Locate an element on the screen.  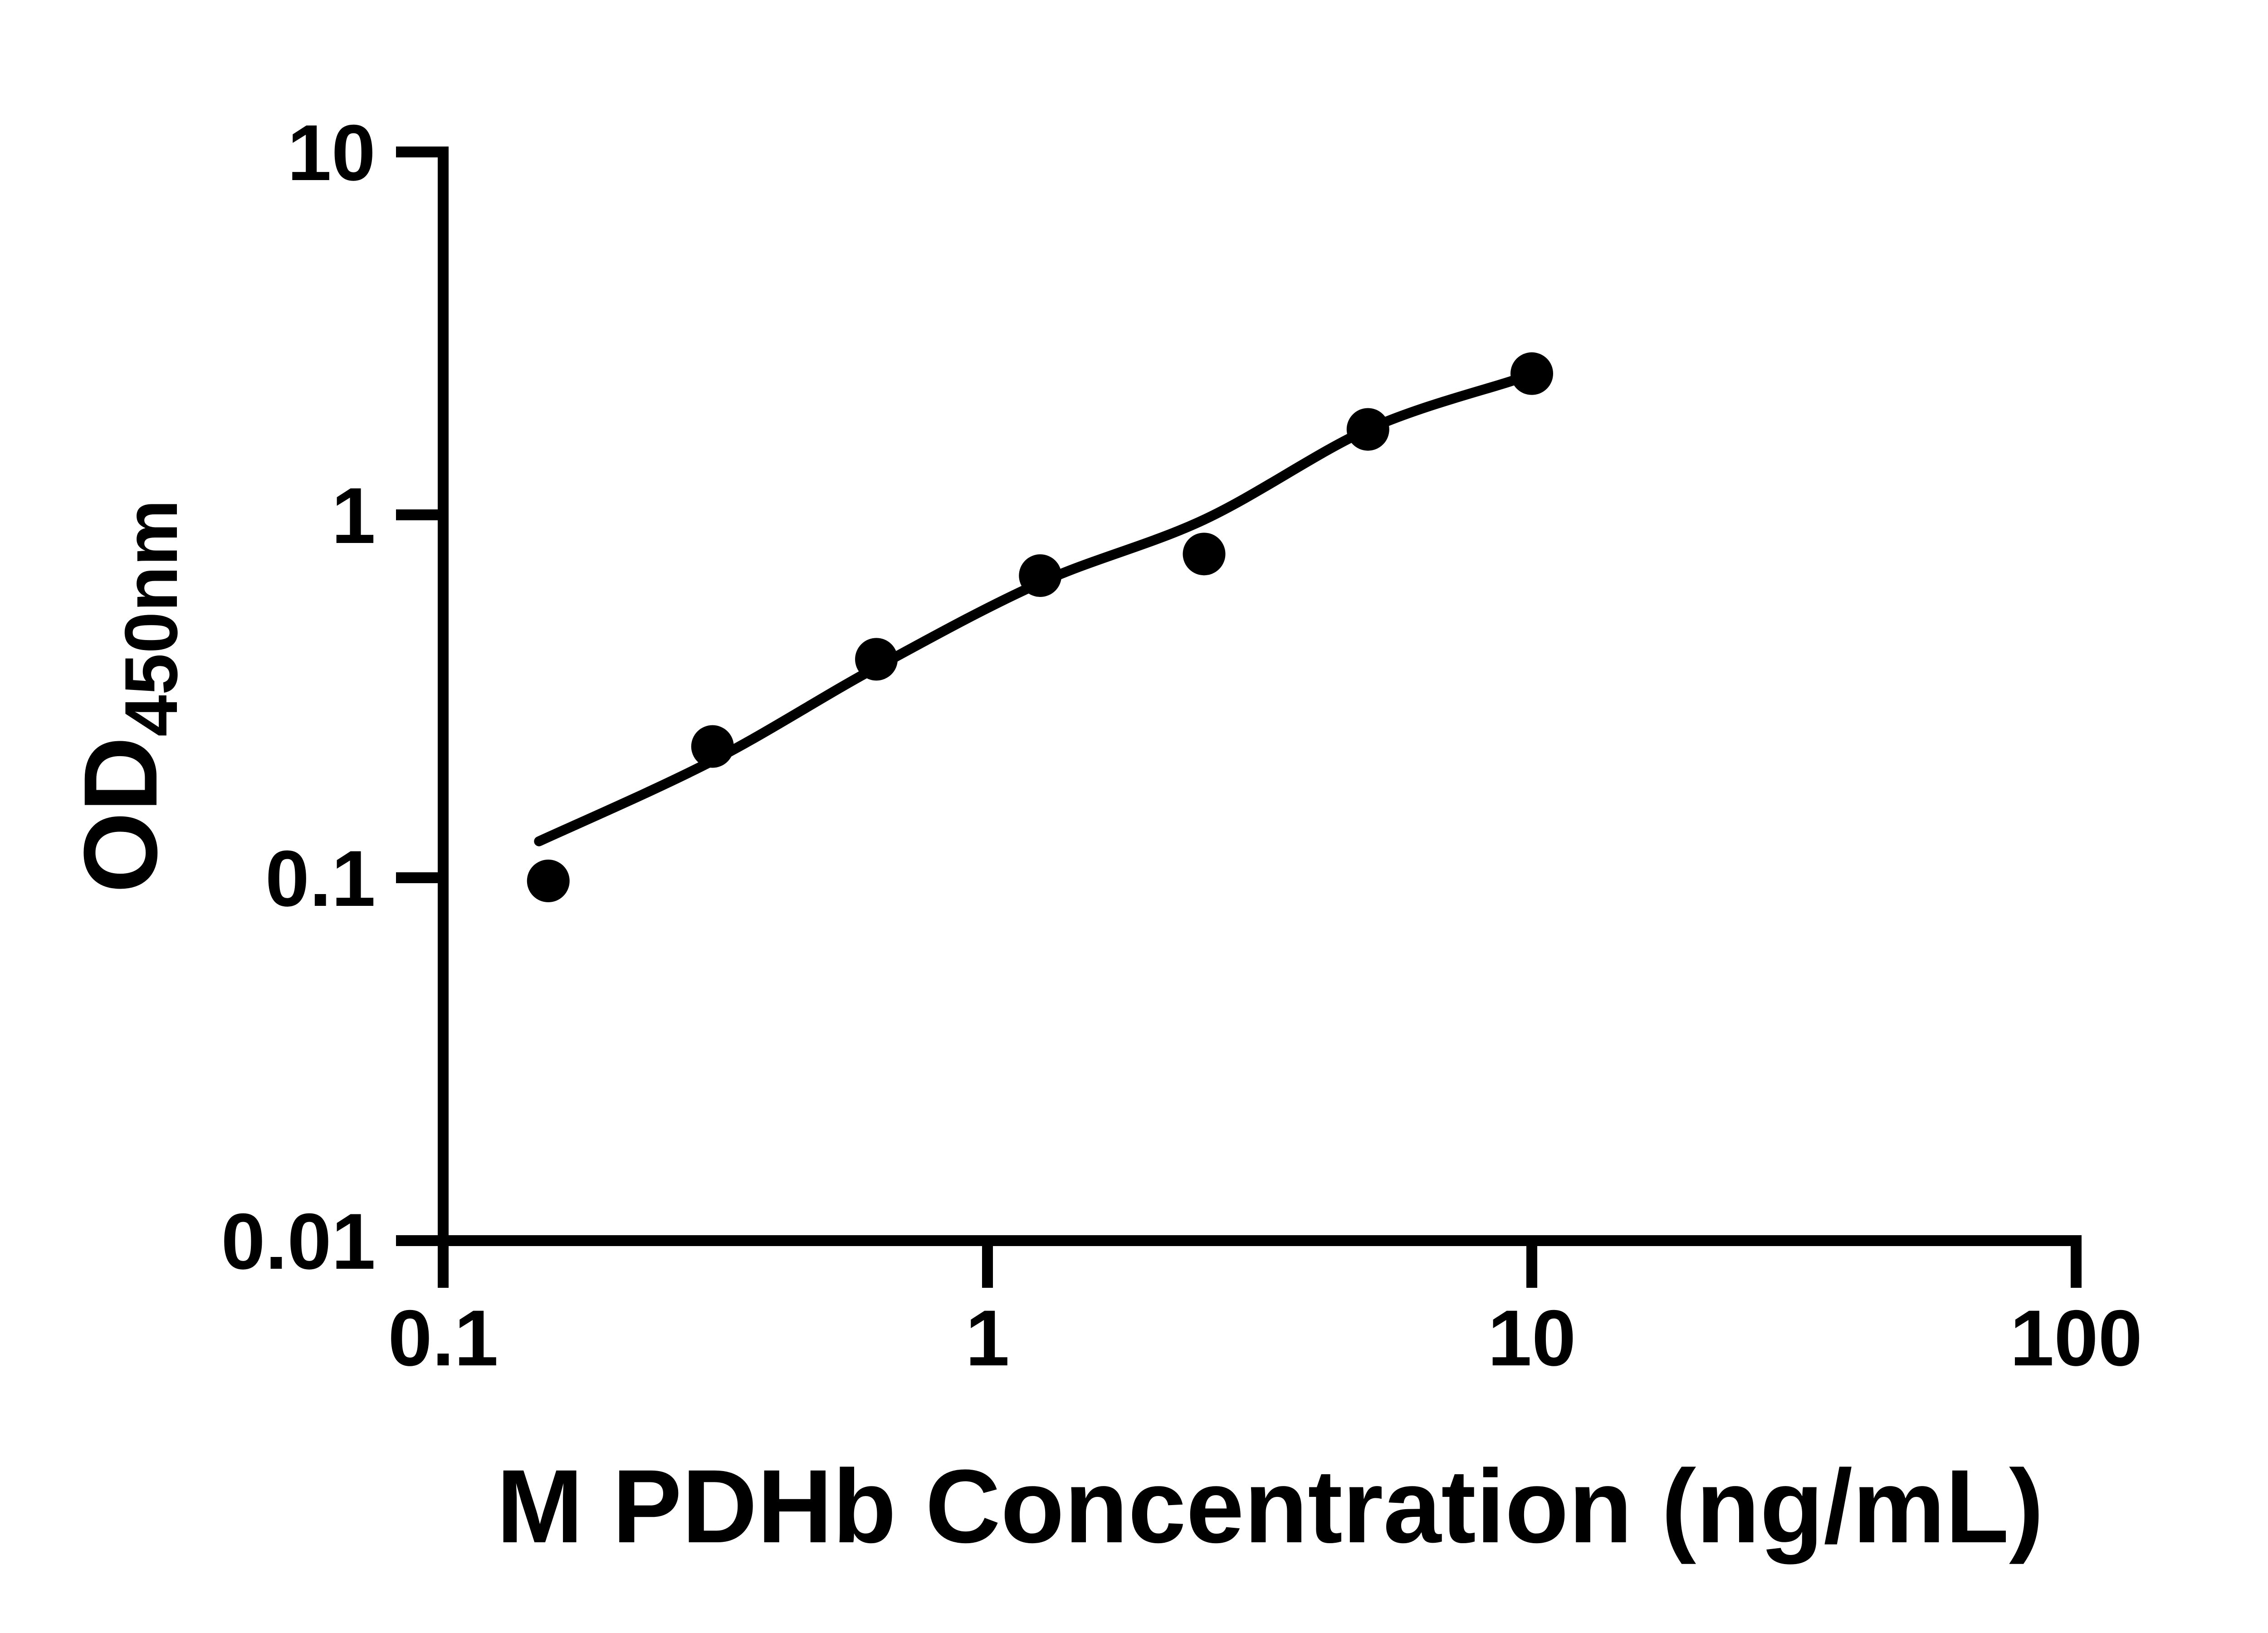
y-tick-label: 0.01 is located at coordinates (298, 1242).